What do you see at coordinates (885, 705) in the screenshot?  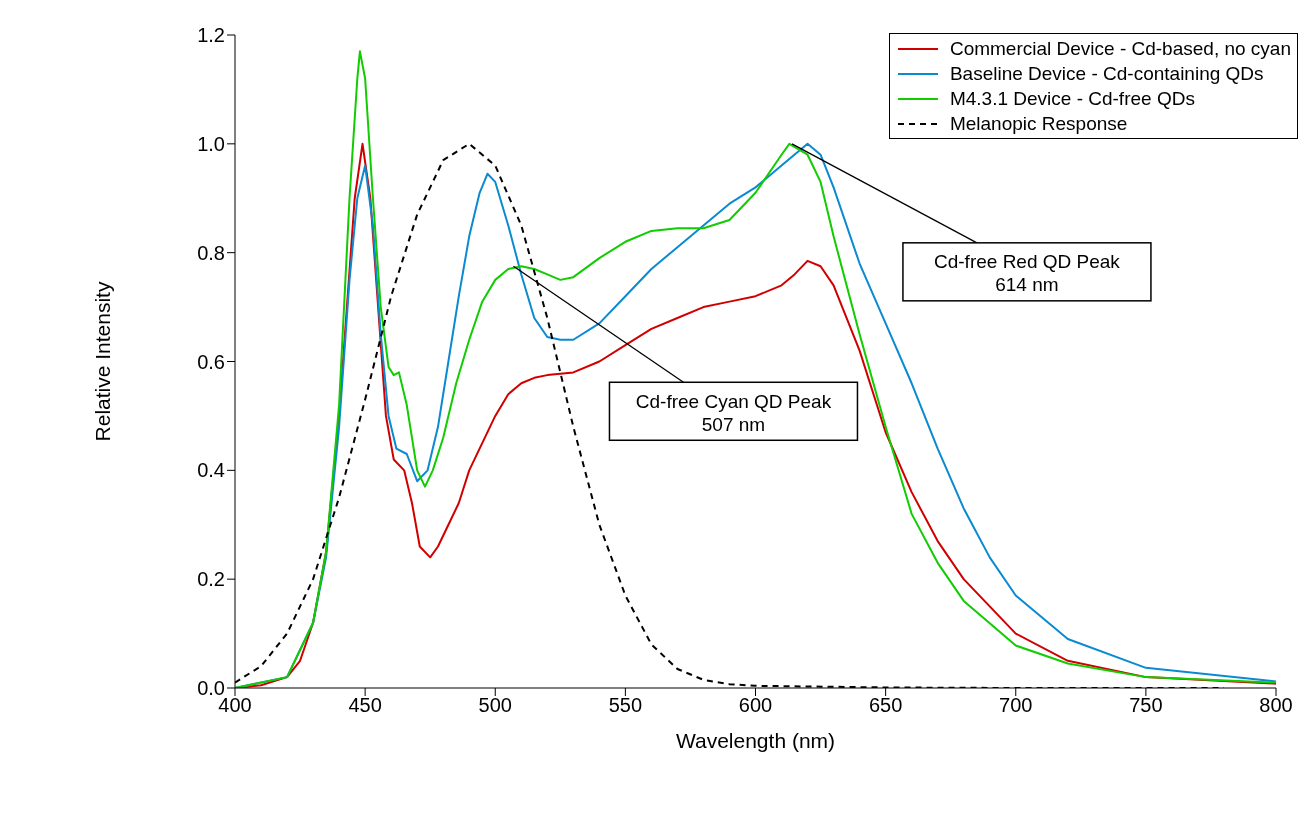 I see `x-tick-label: 650` at bounding box center [885, 705].